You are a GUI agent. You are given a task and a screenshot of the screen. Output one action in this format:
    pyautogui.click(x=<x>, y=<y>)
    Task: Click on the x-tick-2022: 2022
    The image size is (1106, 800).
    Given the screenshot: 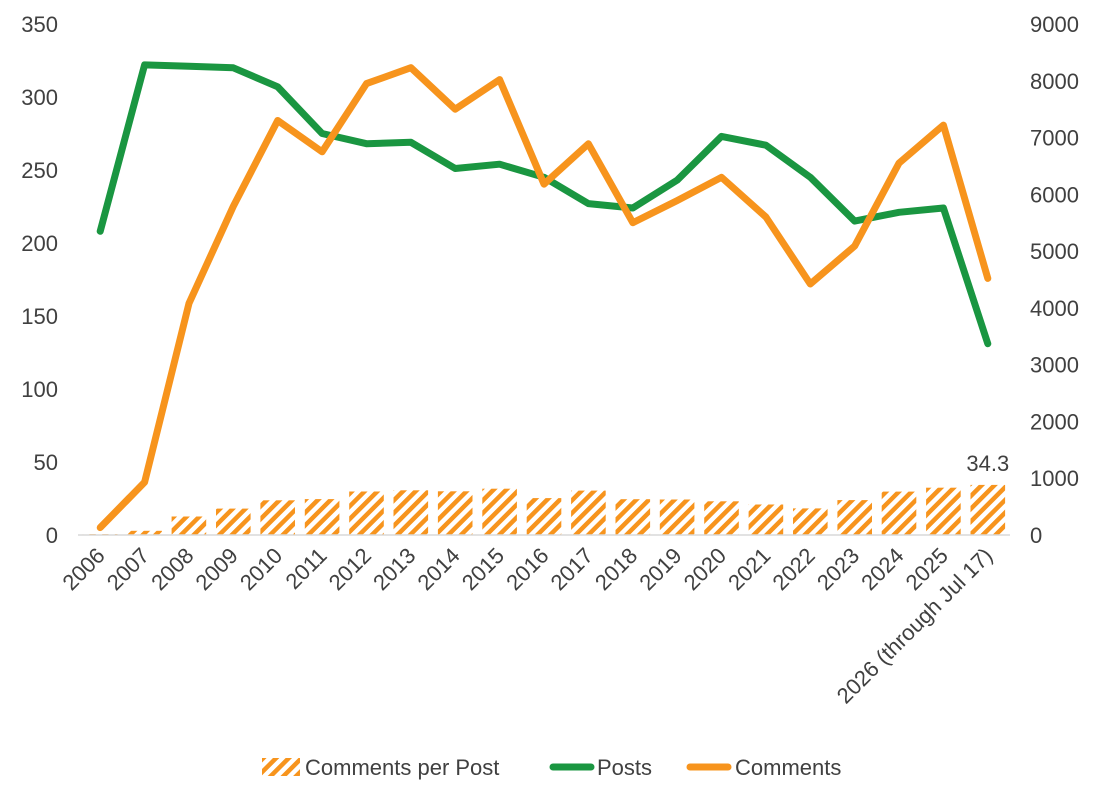 What is the action you would take?
    pyautogui.click(x=794, y=569)
    